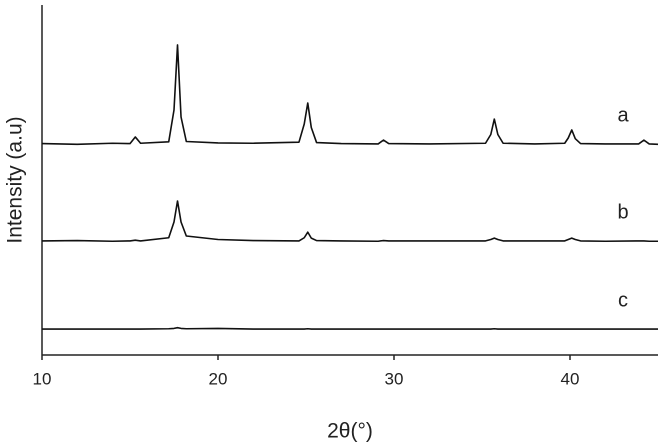 This screenshot has width=666, height=448. What do you see at coordinates (622, 213) in the screenshot?
I see `series-label: b` at bounding box center [622, 213].